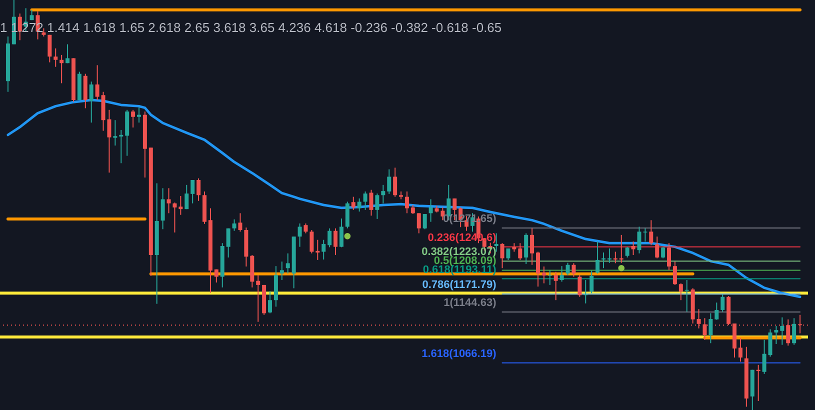 The width and height of the screenshot is (815, 410). Describe the element at coordinates (459, 284) in the screenshot. I see `series-label: 0.786(1171.79)` at that location.